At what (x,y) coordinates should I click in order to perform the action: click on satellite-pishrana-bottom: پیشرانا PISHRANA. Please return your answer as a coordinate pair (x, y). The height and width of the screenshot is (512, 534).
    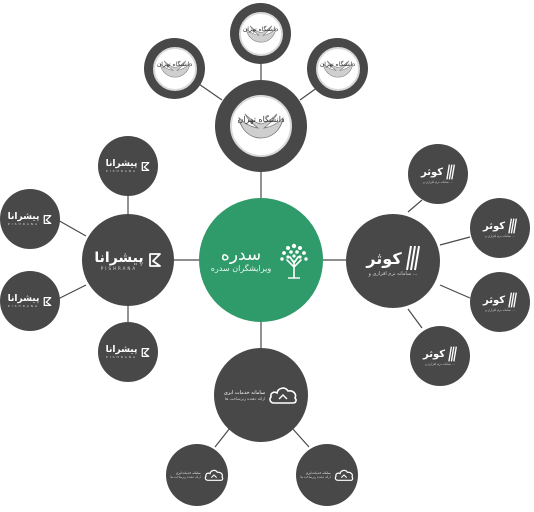
    Looking at the image, I should click on (128, 352).